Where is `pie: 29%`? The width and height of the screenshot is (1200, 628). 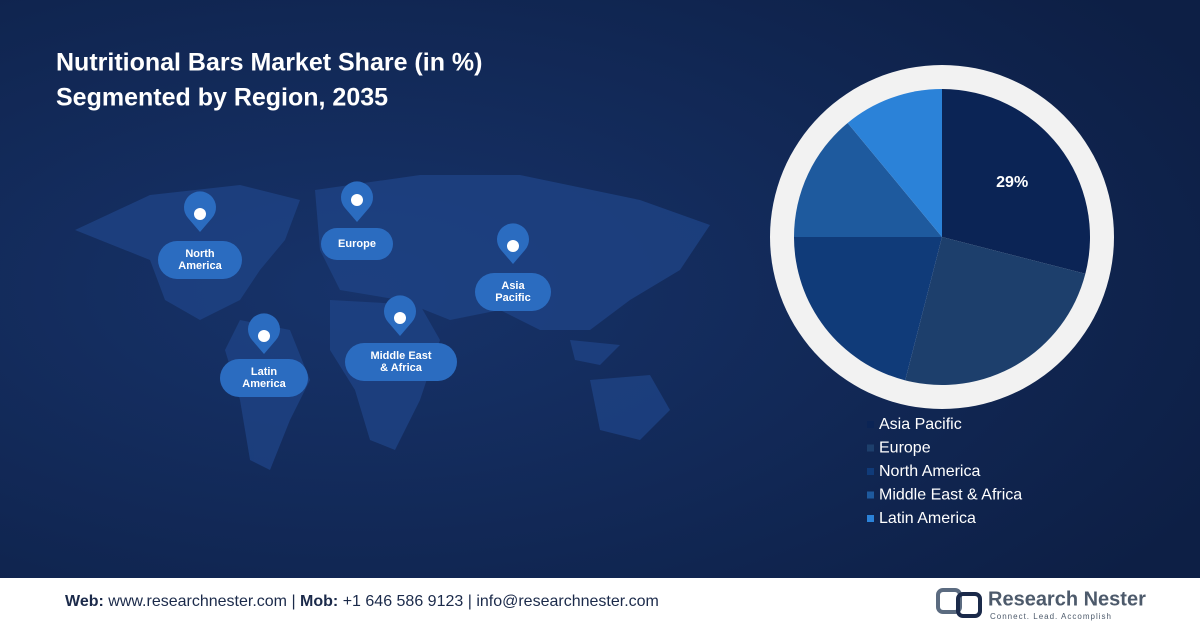
pie: 29% is located at coordinates (942, 237).